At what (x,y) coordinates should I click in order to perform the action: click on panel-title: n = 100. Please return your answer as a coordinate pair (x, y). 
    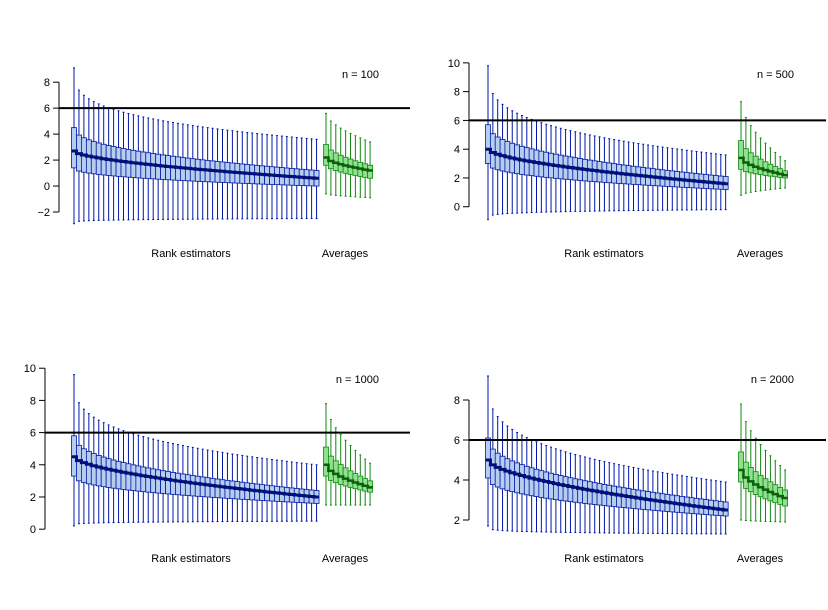
    Looking at the image, I should click on (360, 75).